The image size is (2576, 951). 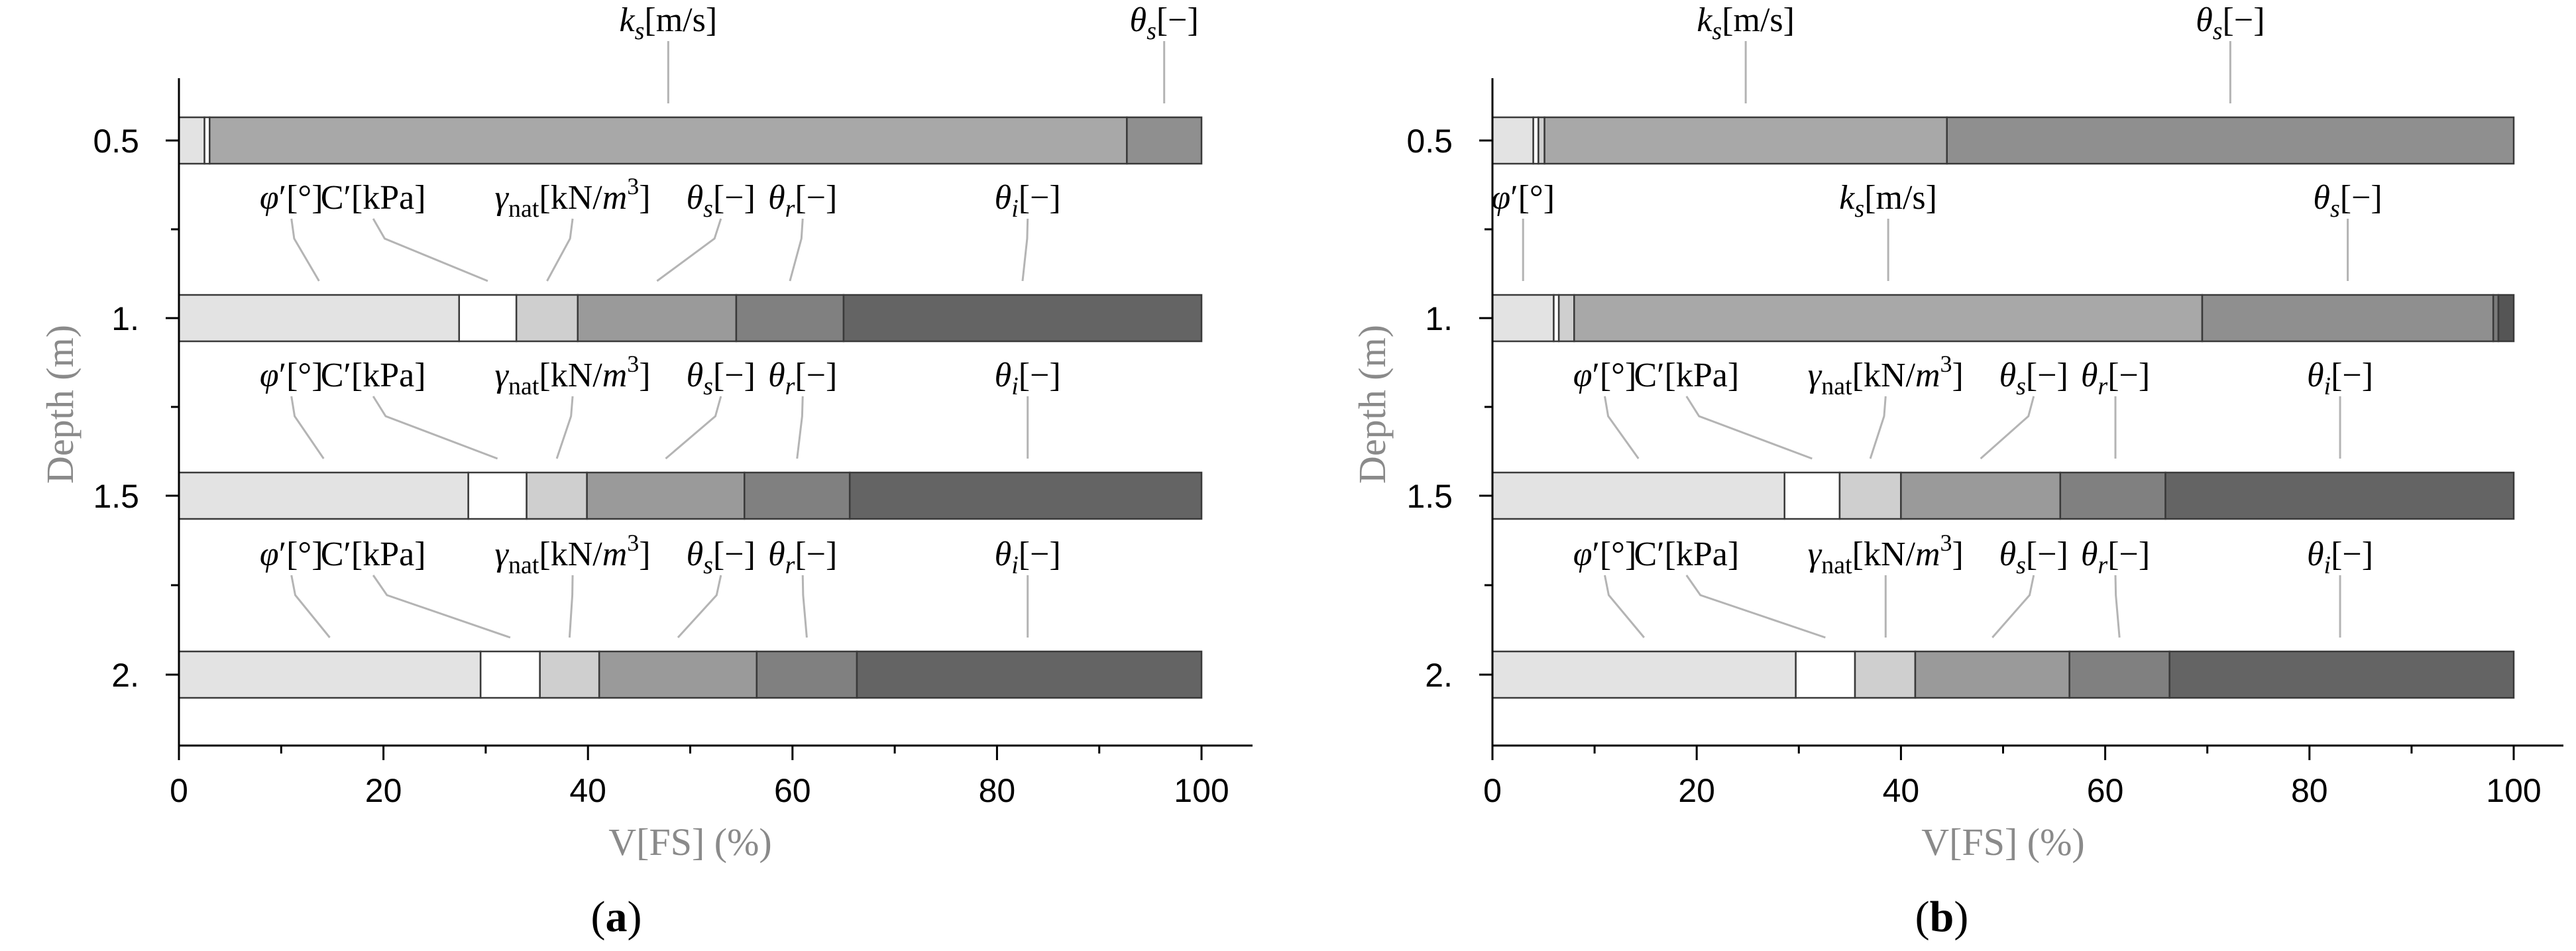 I want to click on y-tick-label: 2., so click(x=1439, y=675).